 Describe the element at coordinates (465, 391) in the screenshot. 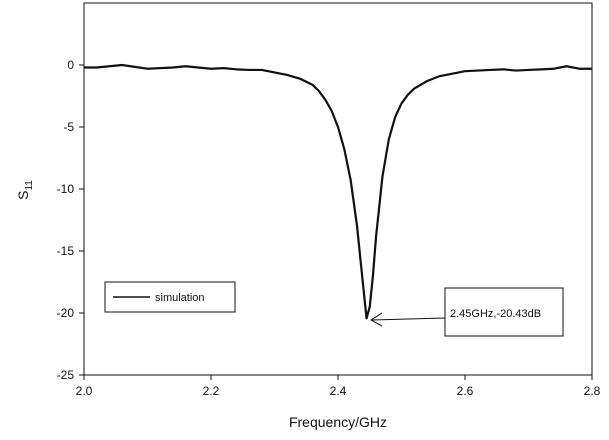

I see `x-tick-label: 2.6` at that location.